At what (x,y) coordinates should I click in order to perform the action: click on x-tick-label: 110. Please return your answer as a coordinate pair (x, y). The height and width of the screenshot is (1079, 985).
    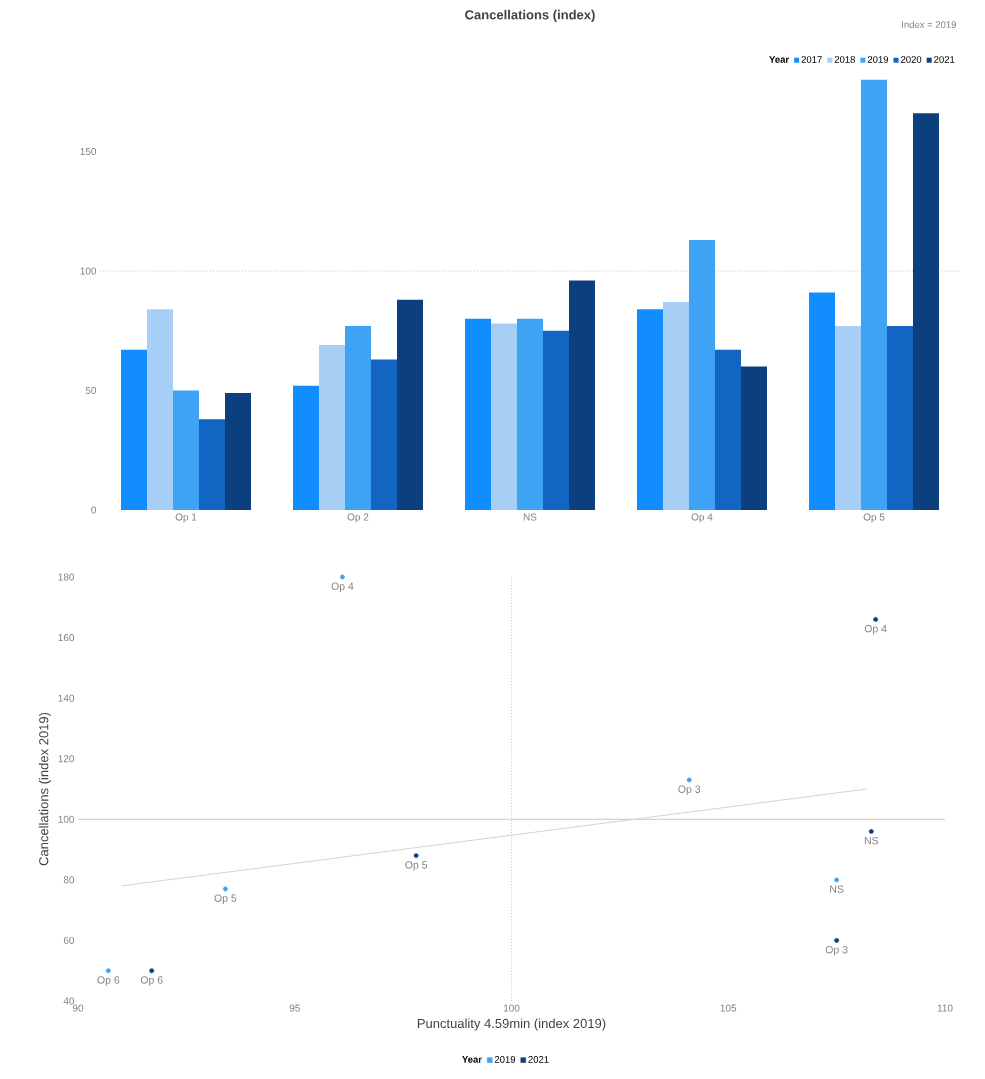
    Looking at the image, I should click on (945, 1008).